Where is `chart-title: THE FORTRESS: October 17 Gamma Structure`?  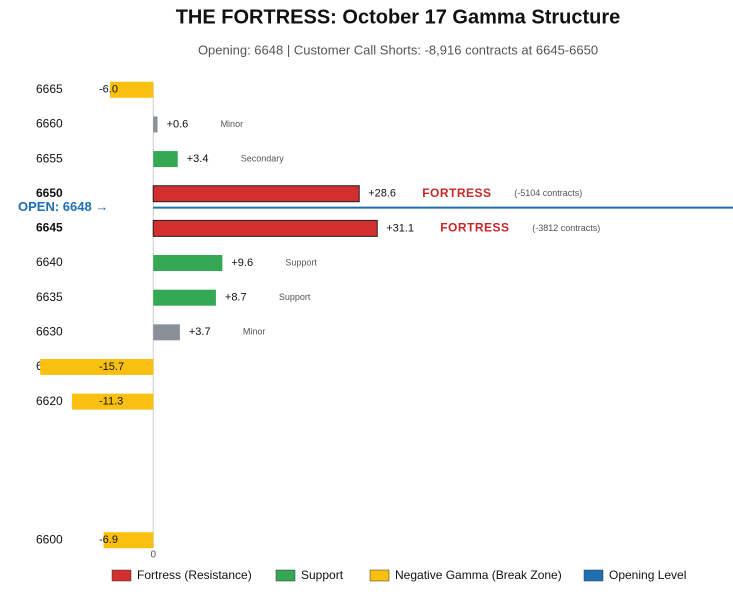
chart-title: THE FORTRESS: October 17 Gamma Structure is located at coordinates (398, 17).